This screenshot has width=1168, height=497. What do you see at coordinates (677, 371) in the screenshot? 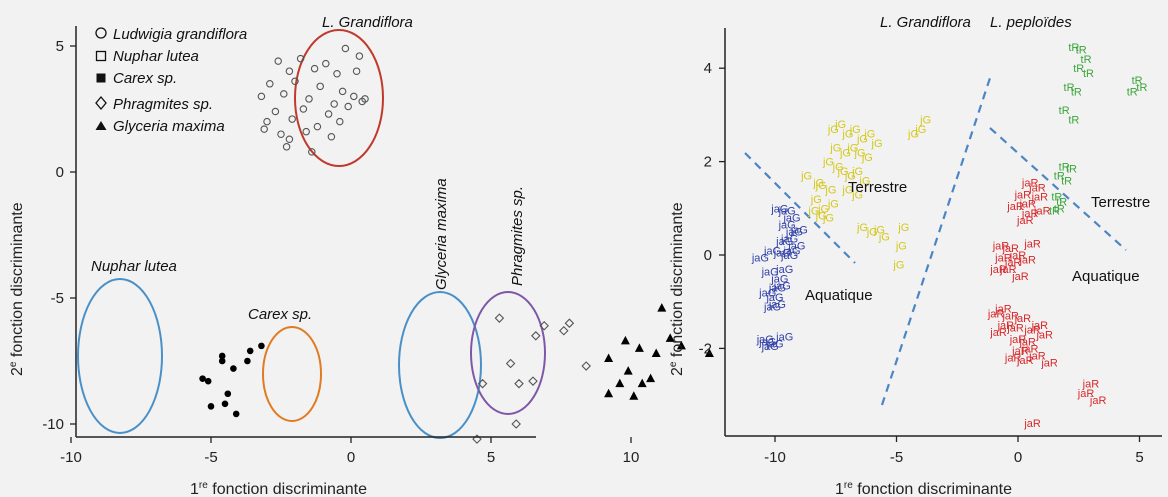
I see `right-ylabel-num: 2` at bounding box center [677, 371].